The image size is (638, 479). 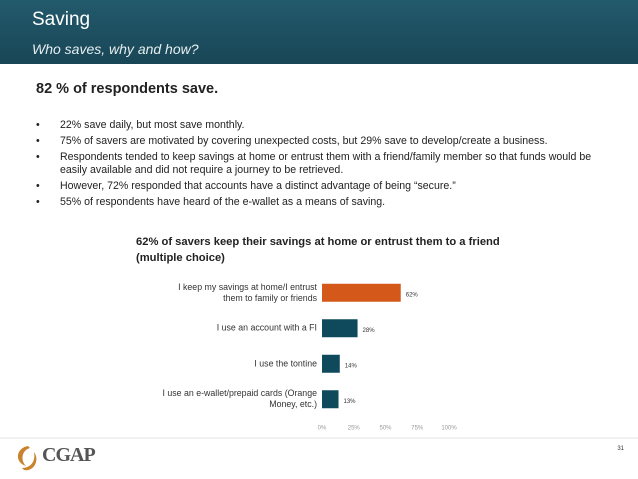 I want to click on value-label: 28%, so click(x=369, y=331).